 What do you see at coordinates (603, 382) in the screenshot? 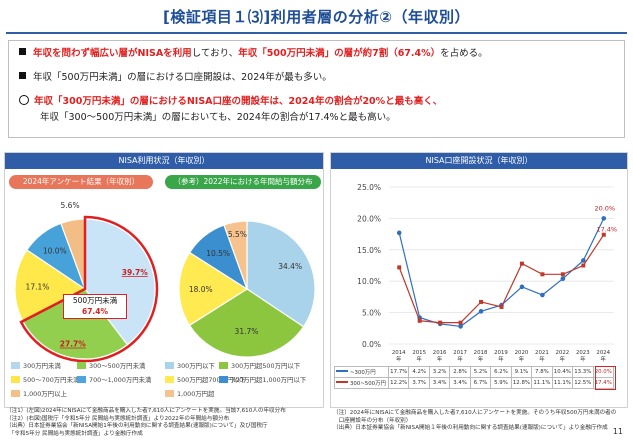
I see `table-cell: 17.4%` at bounding box center [603, 382].